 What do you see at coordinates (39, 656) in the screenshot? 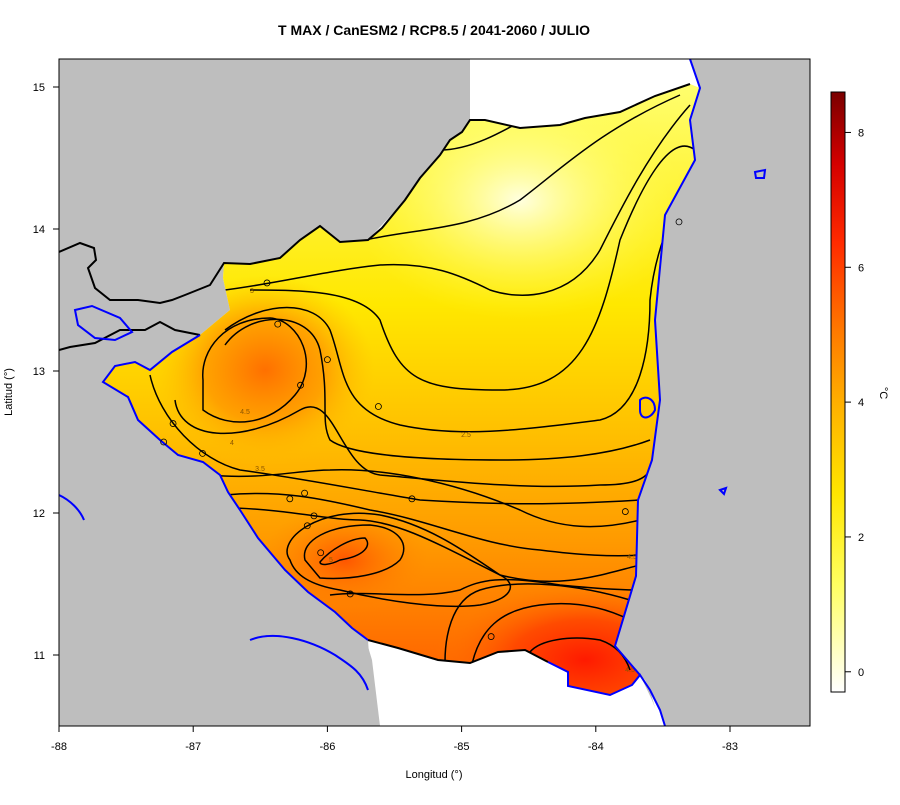
I see `y-tick-label: 11` at bounding box center [39, 656].